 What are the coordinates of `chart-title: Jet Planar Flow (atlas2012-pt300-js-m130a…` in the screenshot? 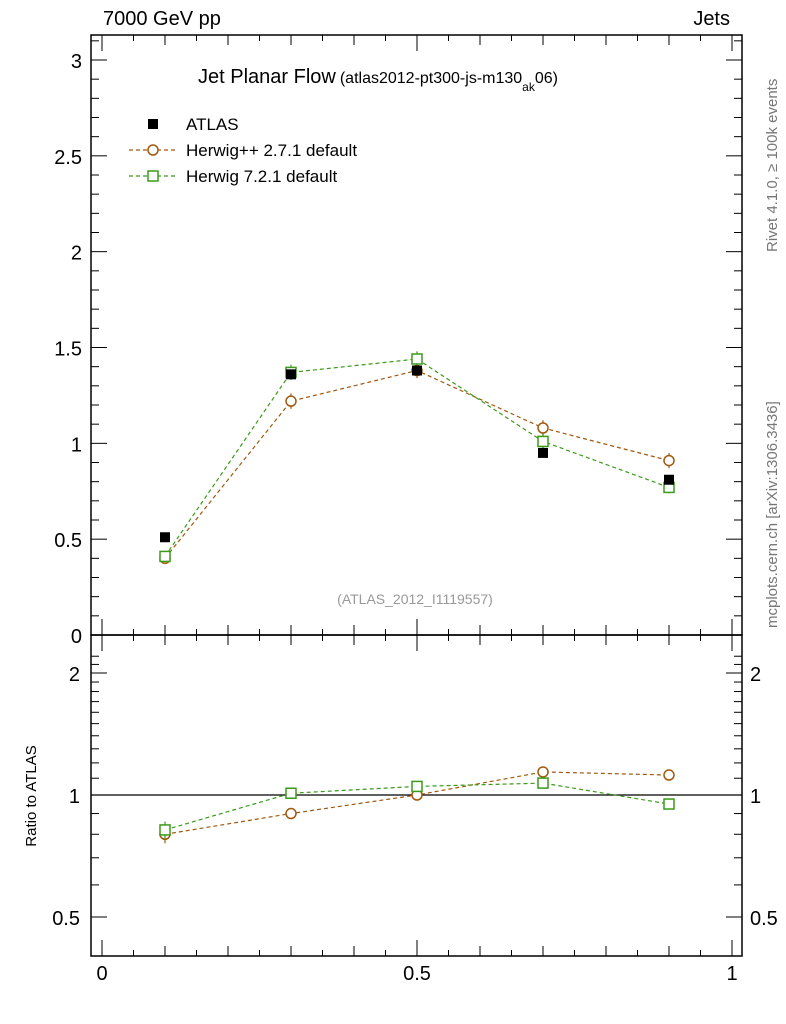 It's located at (378, 80).